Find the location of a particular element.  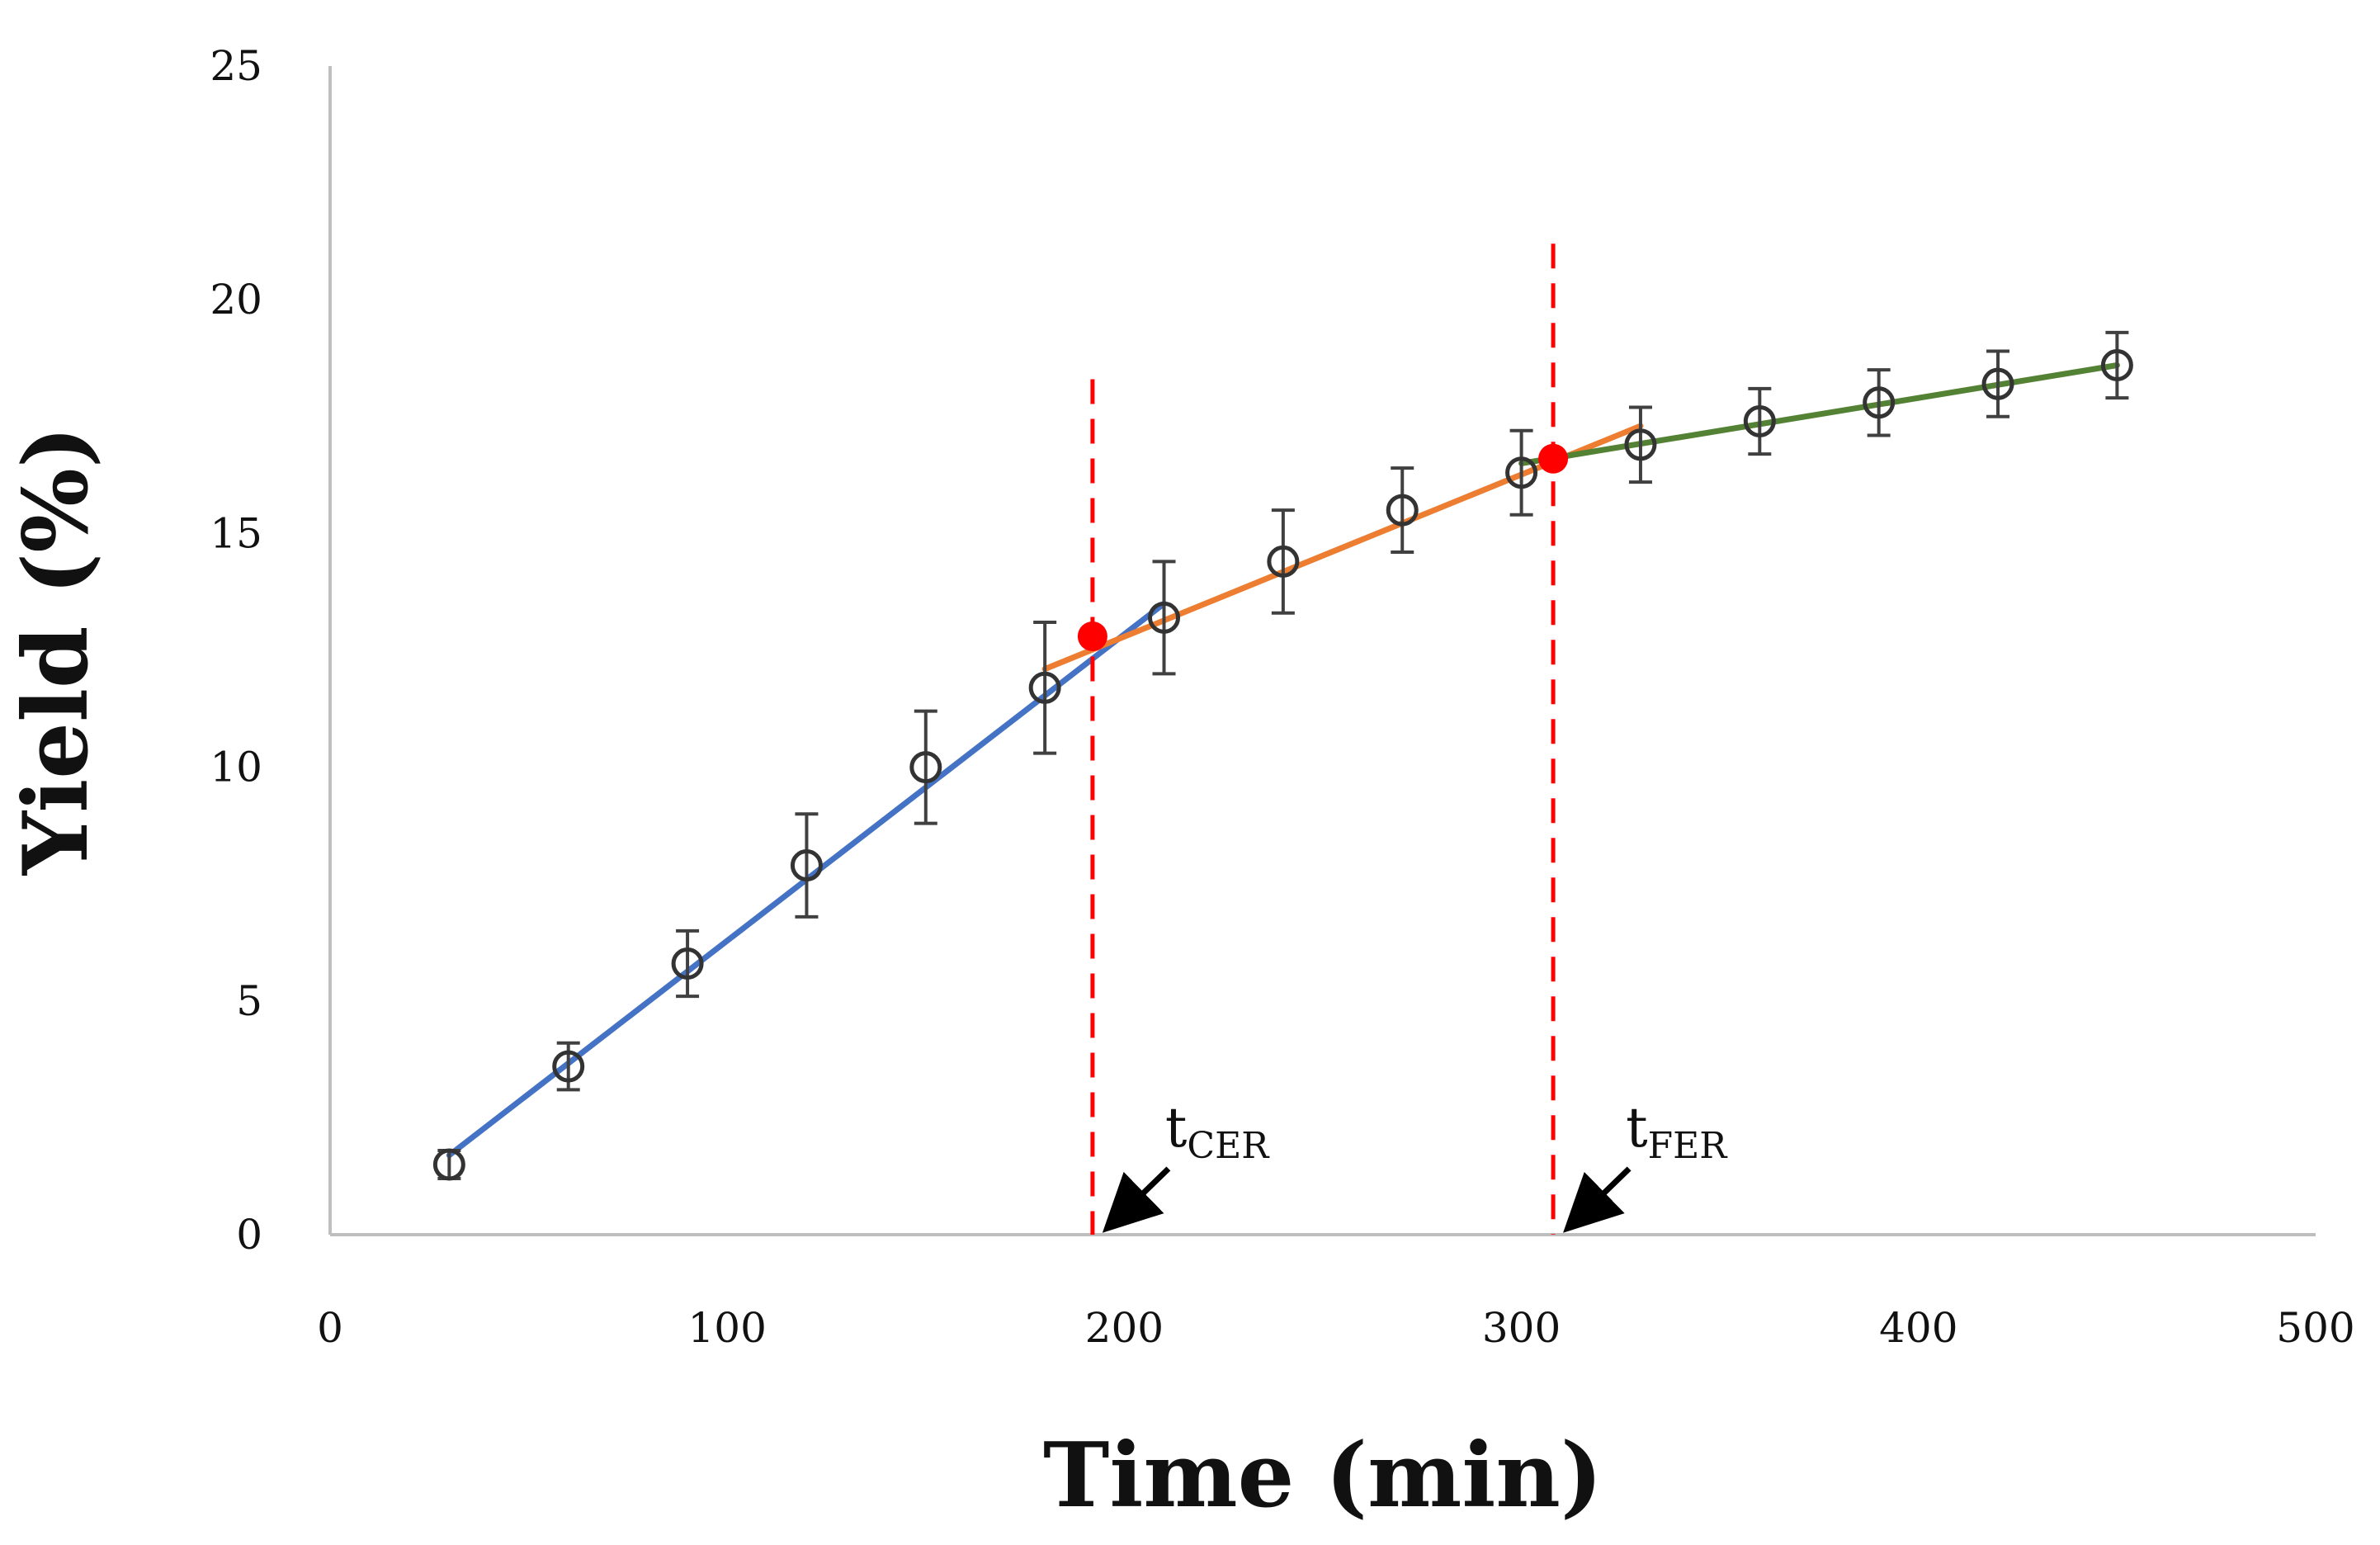

annotation-subscript: CER is located at coordinates (1228, 1146).